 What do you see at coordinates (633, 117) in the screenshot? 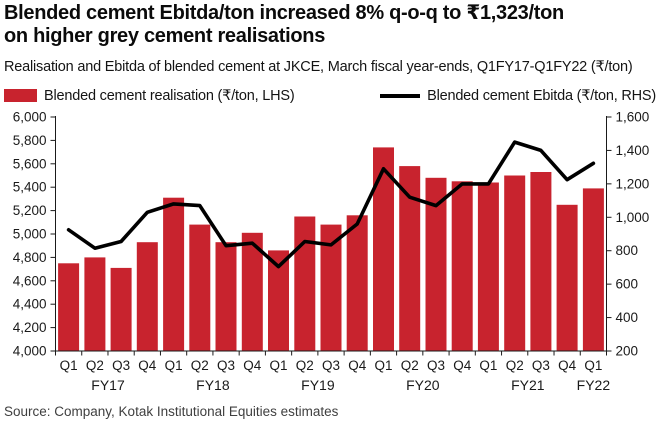
I see `right-axis-label: 1,600` at bounding box center [633, 117].